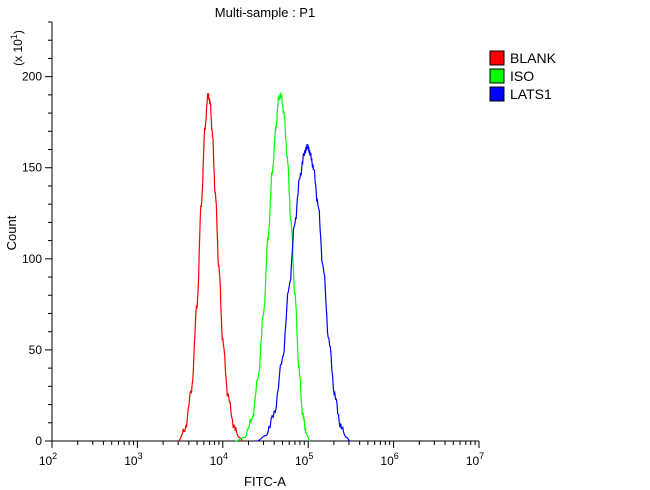 The width and height of the screenshot is (650, 490). Describe the element at coordinates (37, 234) in the screenshot. I see `y-axis: 0 50 100 150 200` at that location.